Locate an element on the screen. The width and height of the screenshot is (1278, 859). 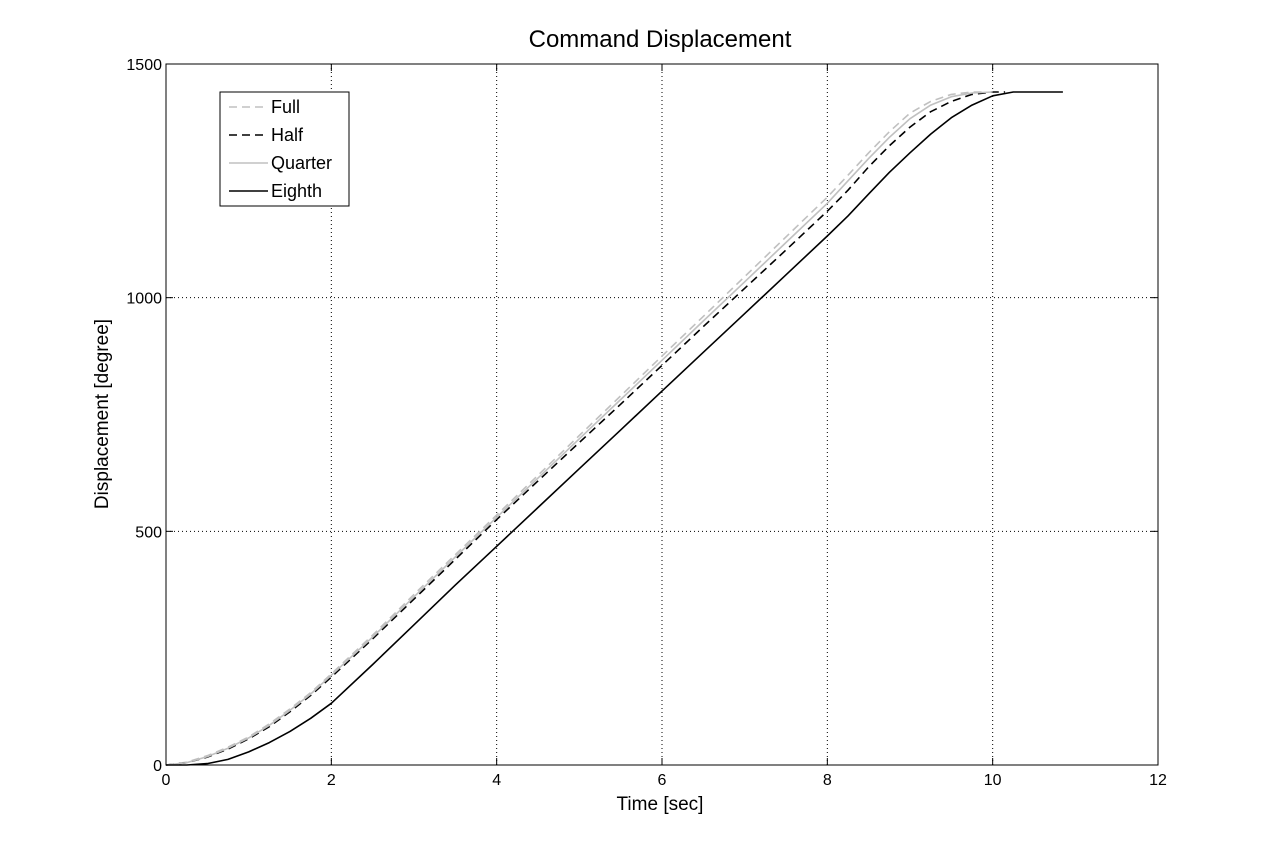
legend-label-quarter: Quarter is located at coordinates (301, 163).